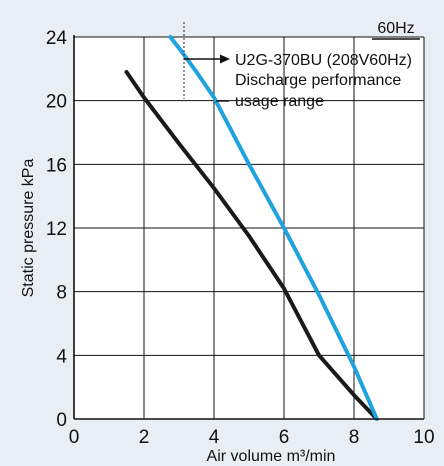 This screenshot has height=466, width=444. Describe the element at coordinates (225, 59) in the screenshot. I see `annotation-arrowhead` at that location.